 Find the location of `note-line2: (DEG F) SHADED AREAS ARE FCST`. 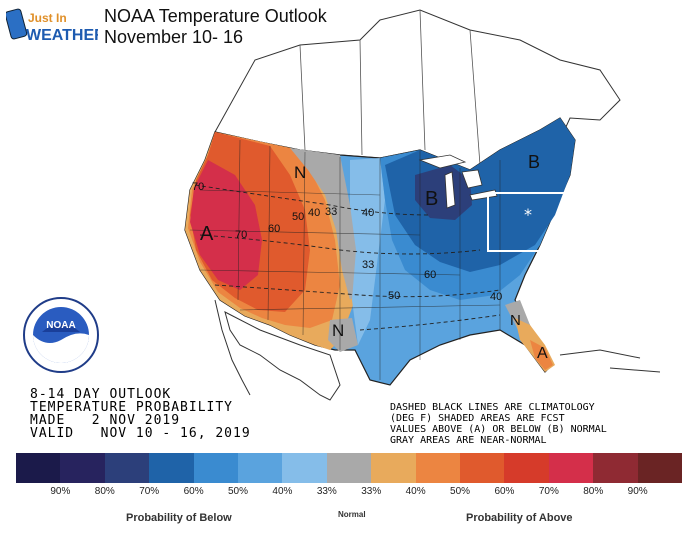

note-line2: (DEG F) SHADED AREAS ARE FCST is located at coordinates (477, 418).